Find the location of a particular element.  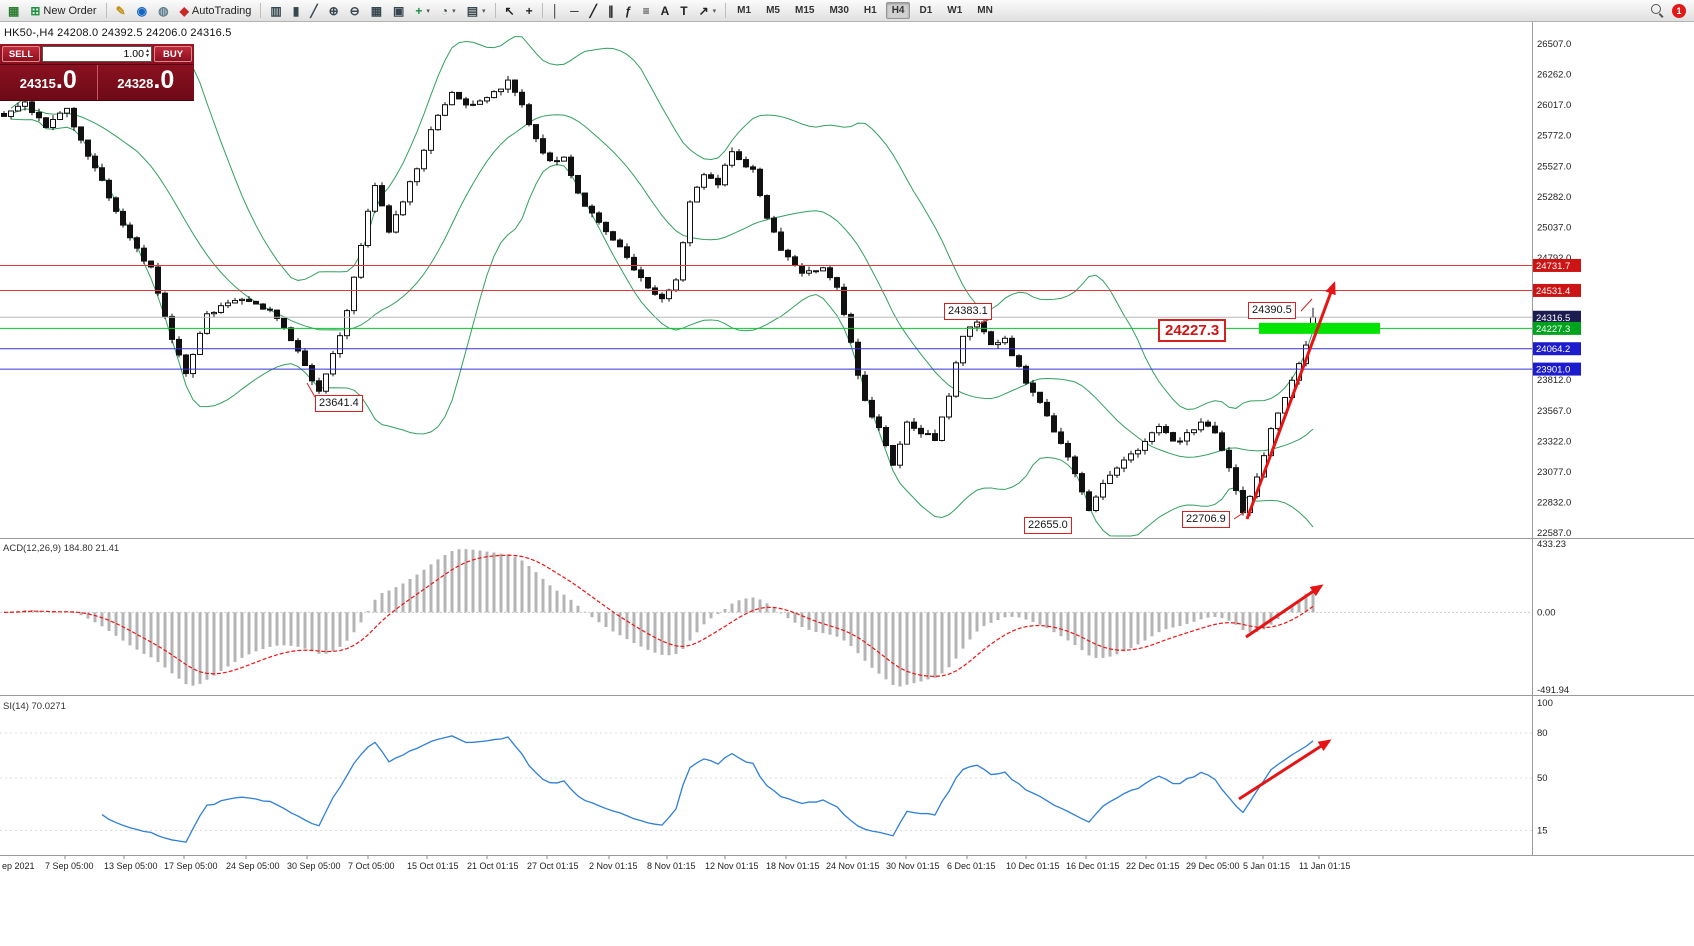

buy-price: 24328.0 is located at coordinates (146, 82).